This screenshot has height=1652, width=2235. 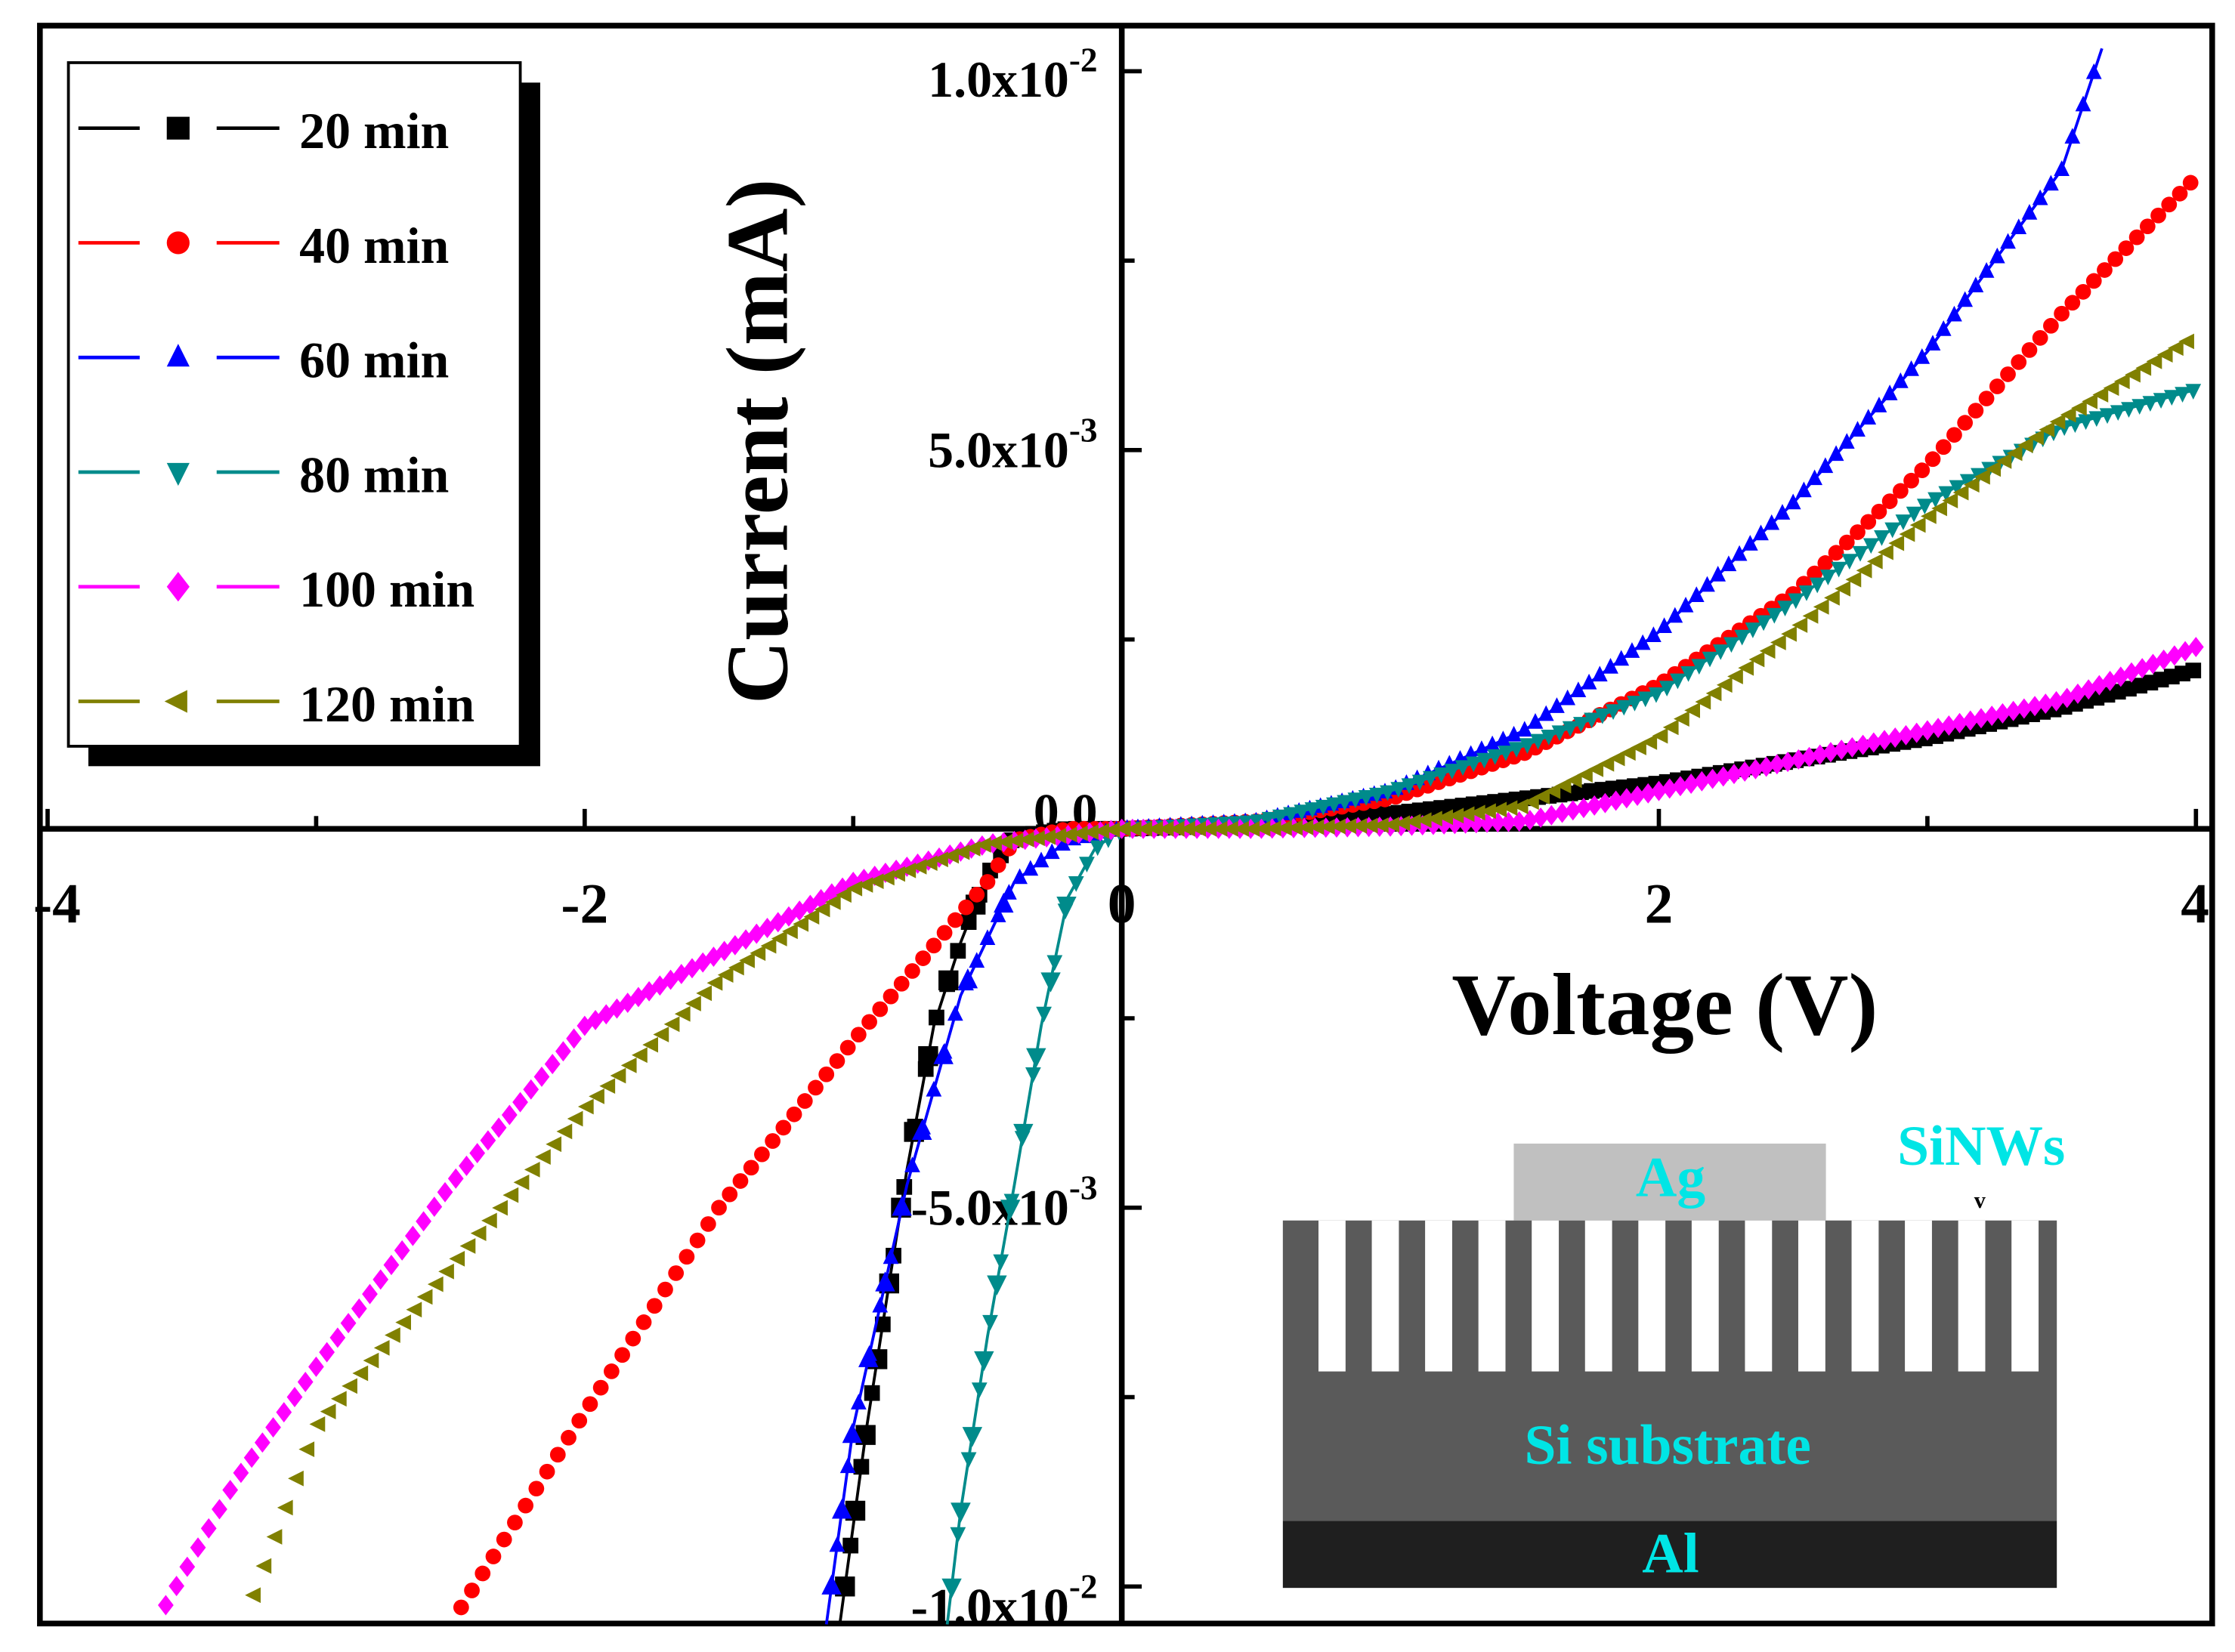 What do you see at coordinates (1669, 1182) in the screenshot?
I see `ag-contact` at bounding box center [1669, 1182].